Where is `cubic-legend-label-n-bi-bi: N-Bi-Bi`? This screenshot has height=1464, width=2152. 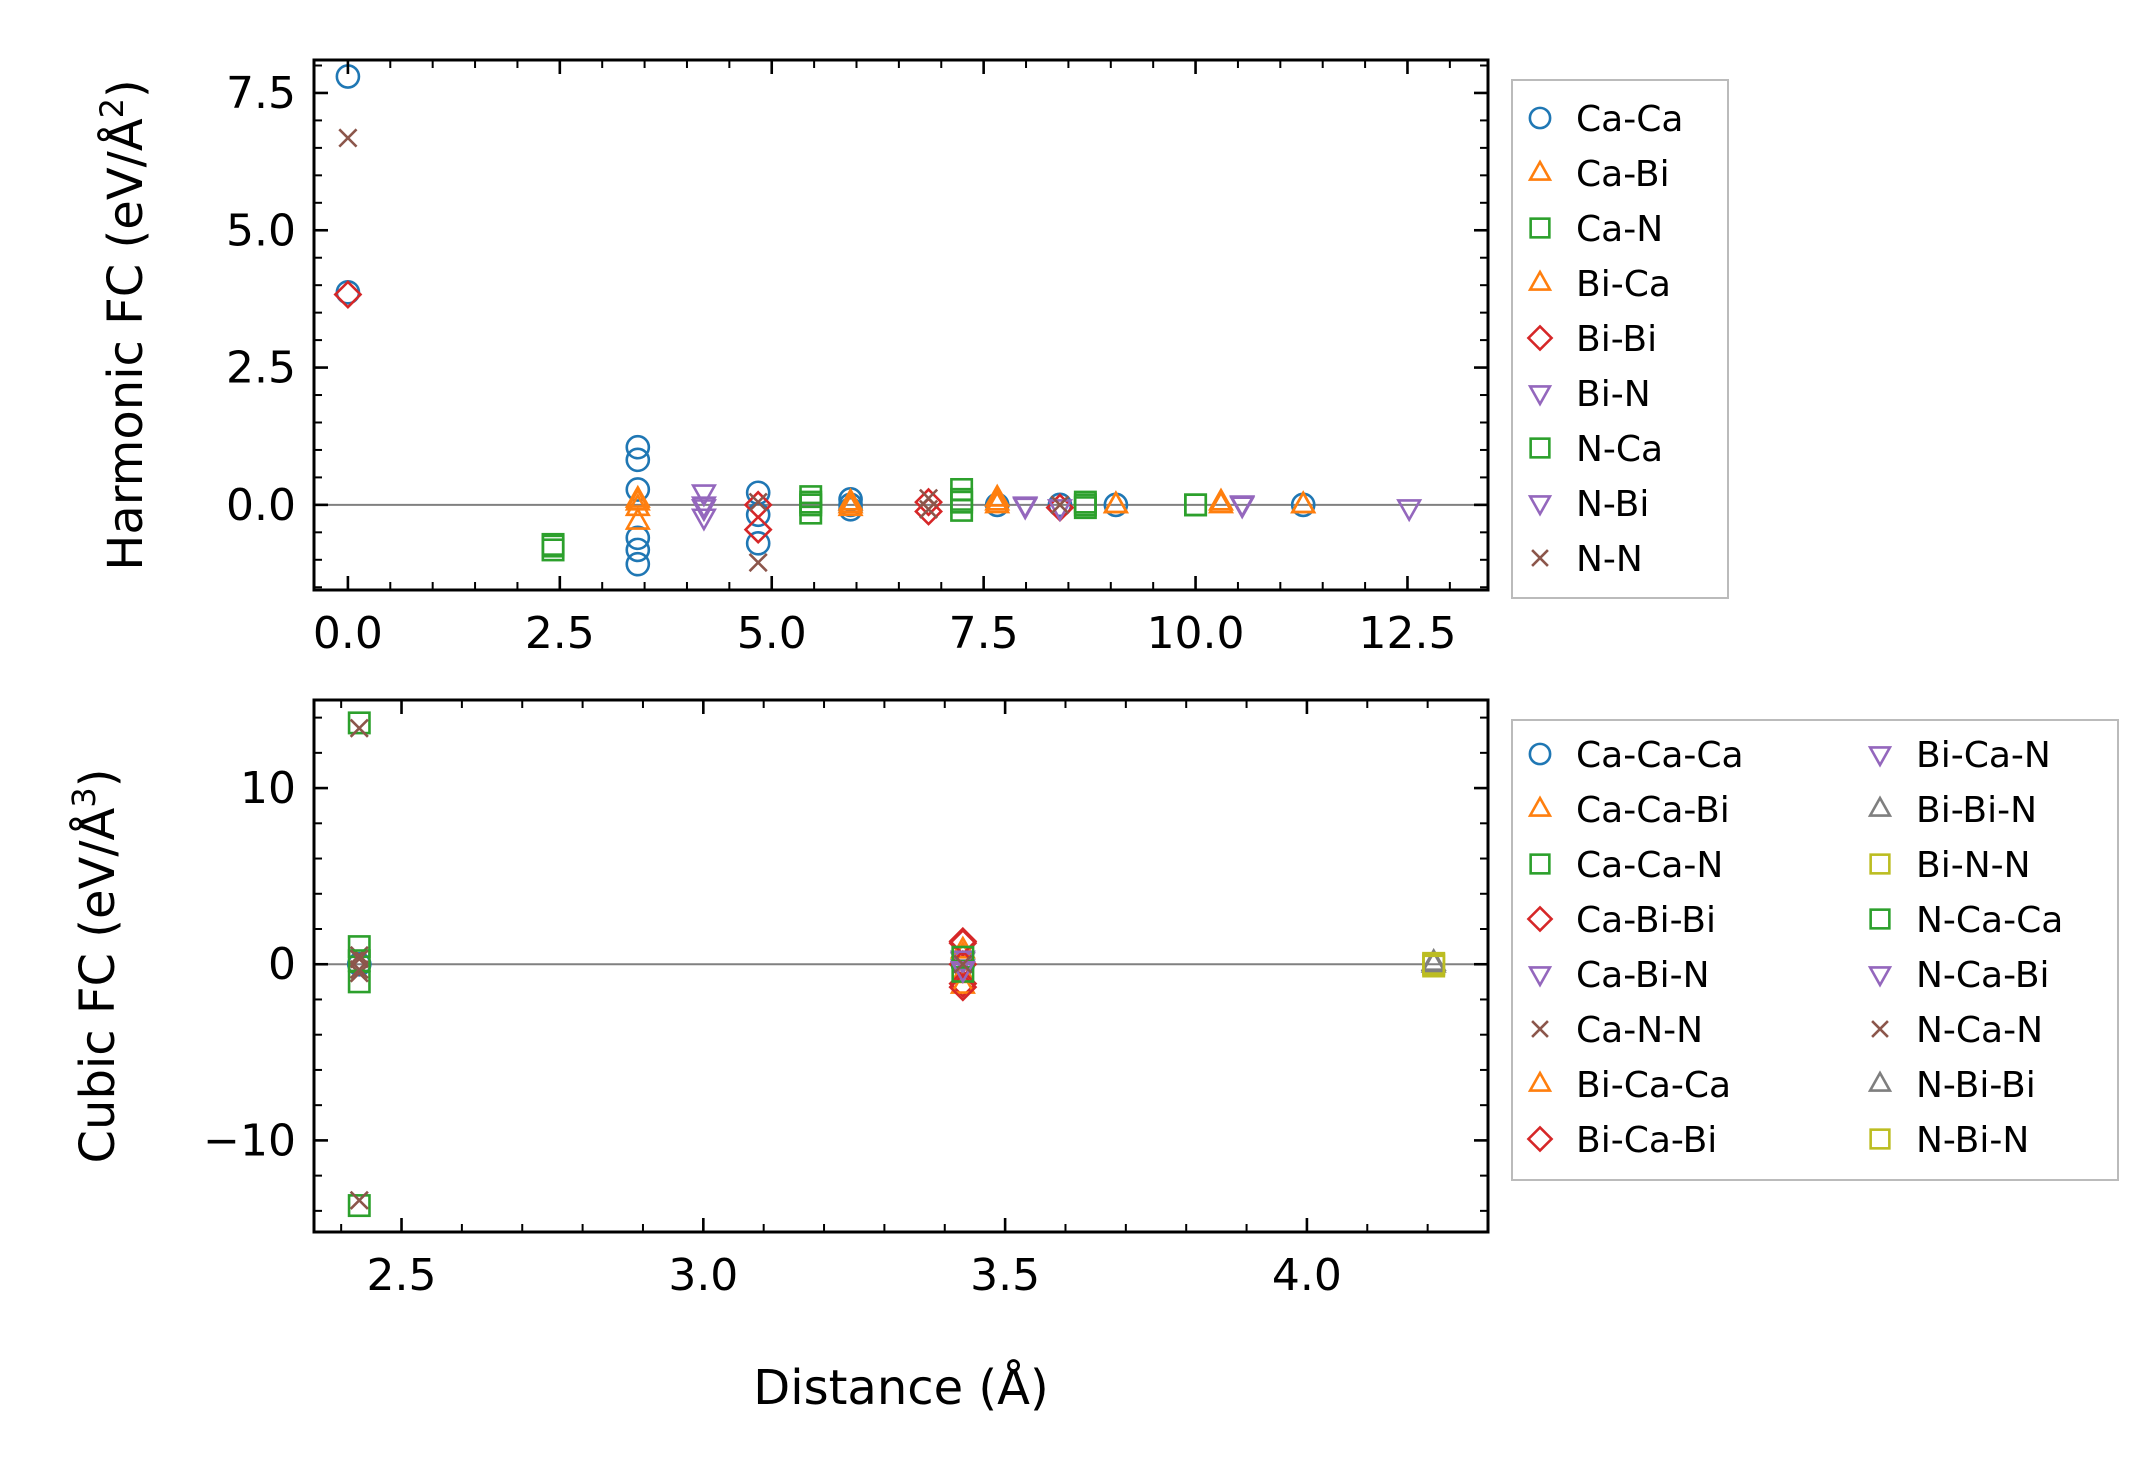
cubic-legend-label-n-bi-bi: N-Bi-Bi is located at coordinates (1976, 1085).